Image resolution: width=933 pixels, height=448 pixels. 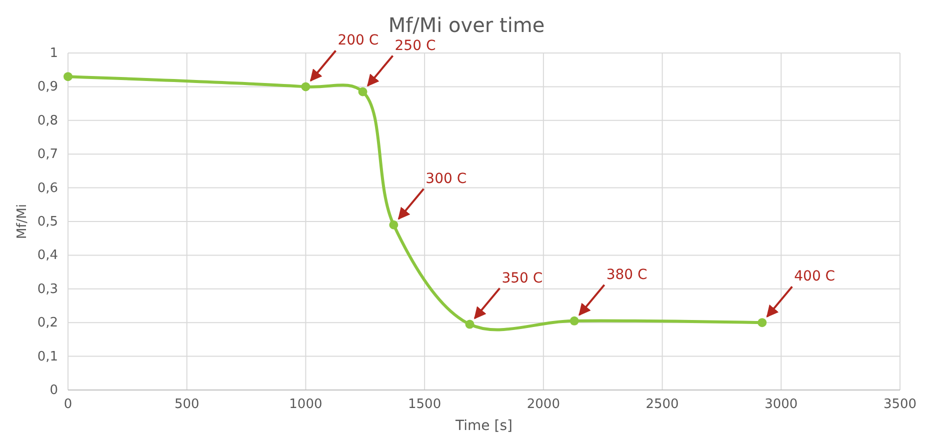 What do you see at coordinates (415, 46) in the screenshot?
I see `annotation: 250 C` at bounding box center [415, 46].